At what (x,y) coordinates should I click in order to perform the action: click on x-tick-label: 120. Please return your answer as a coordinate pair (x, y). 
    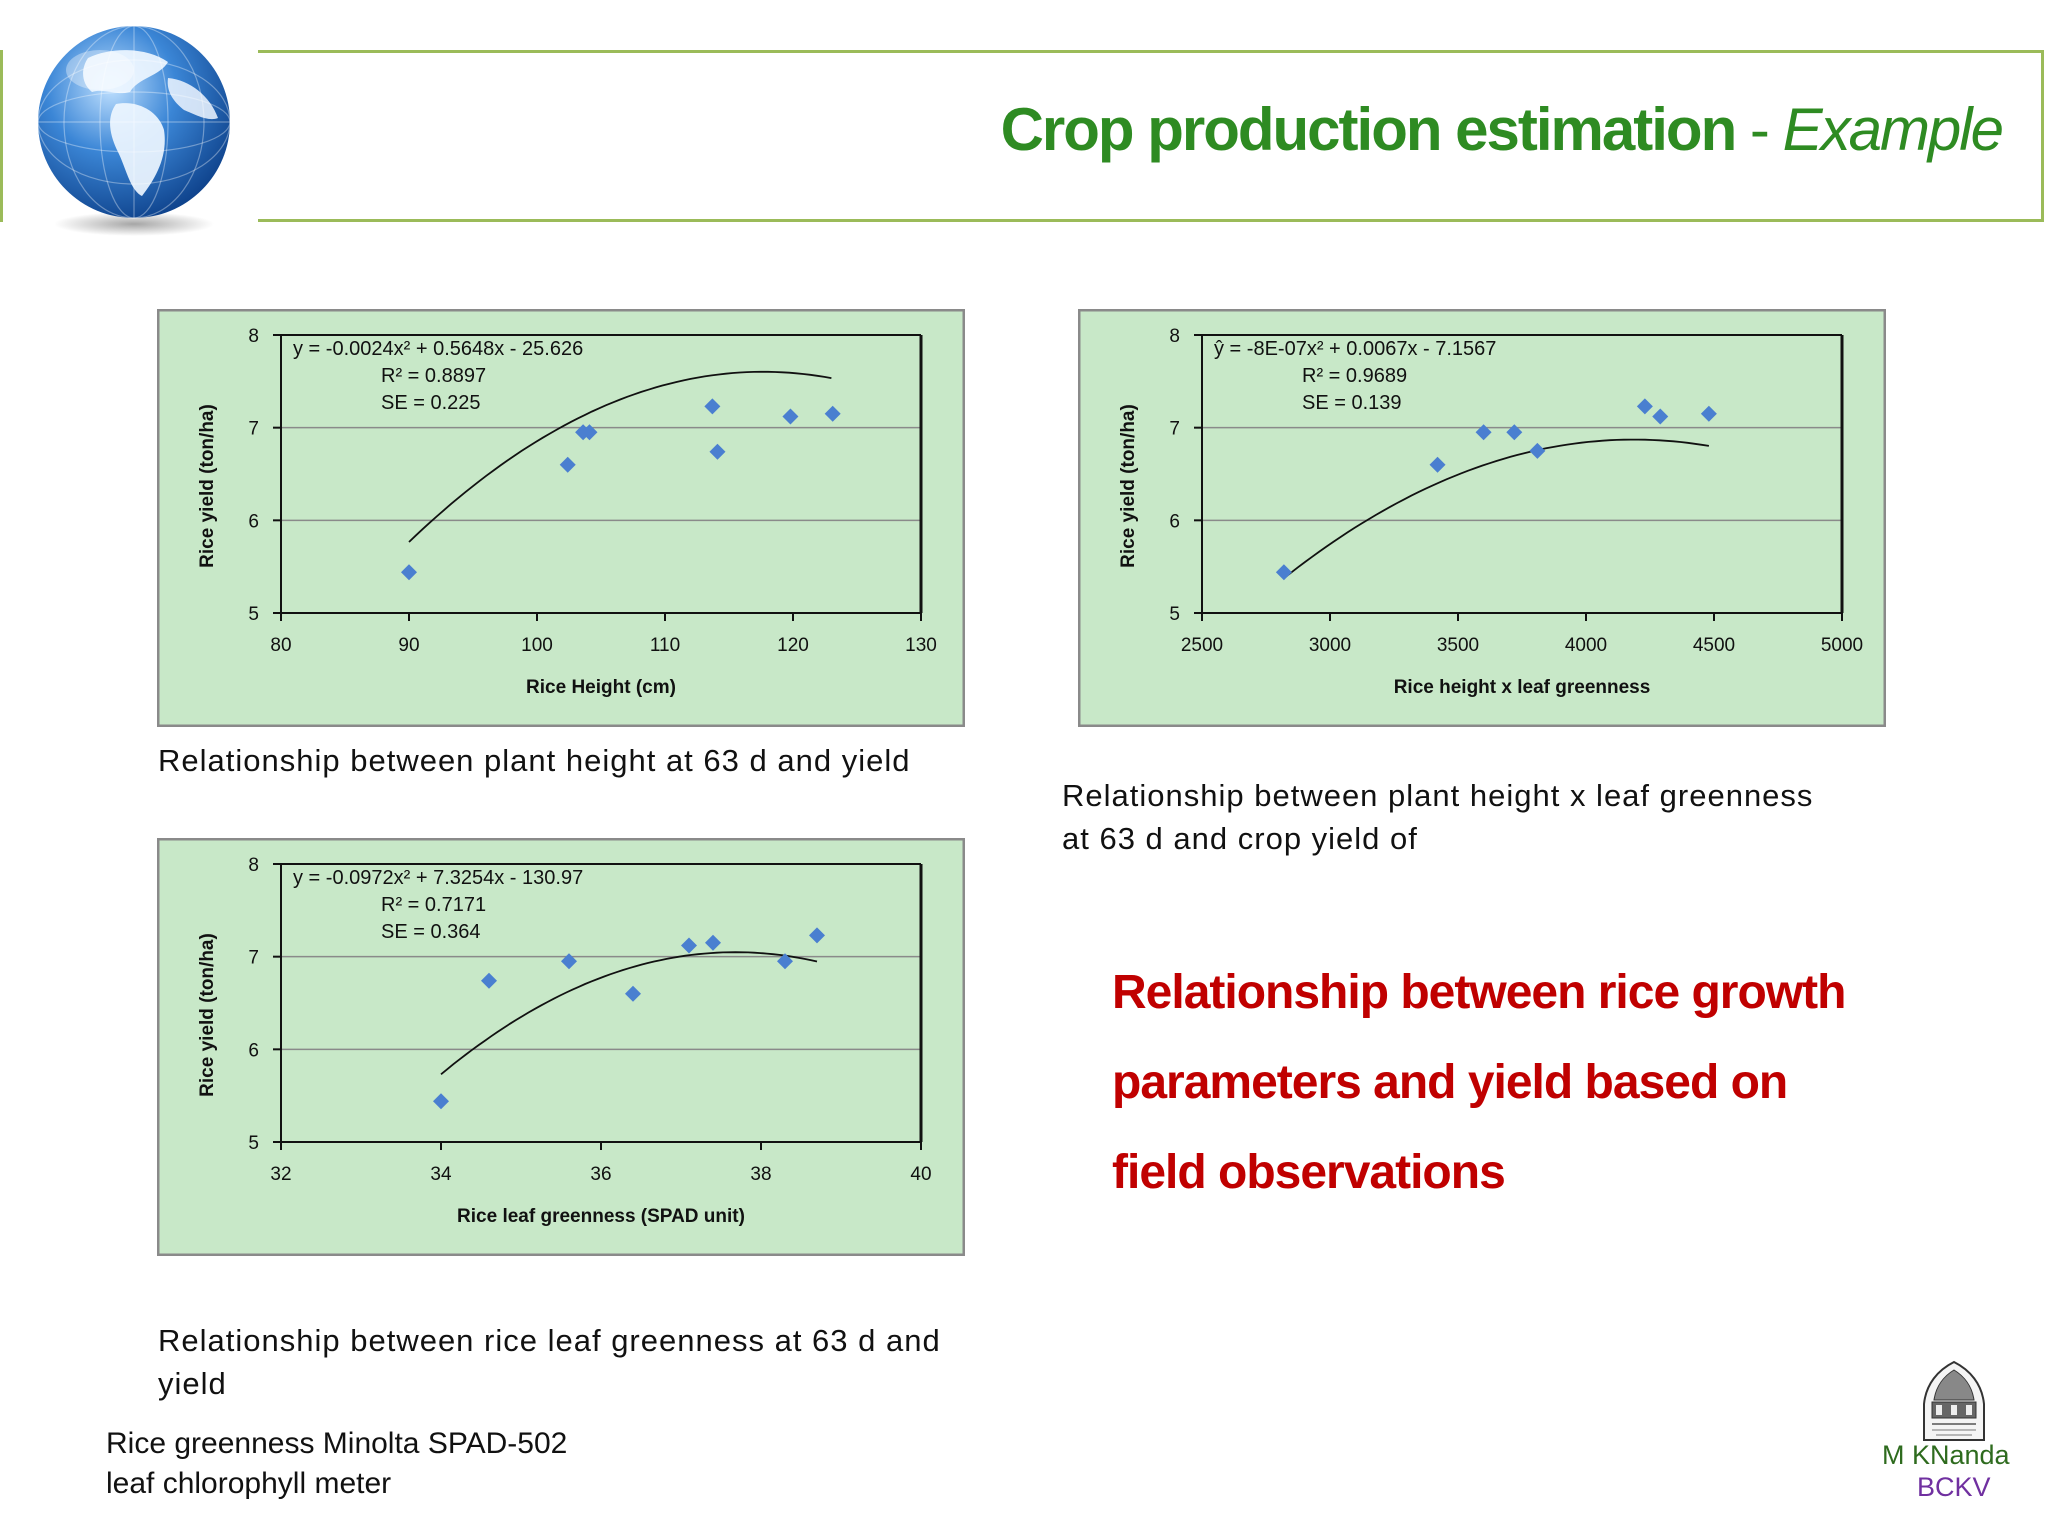
    Looking at the image, I should click on (793, 645).